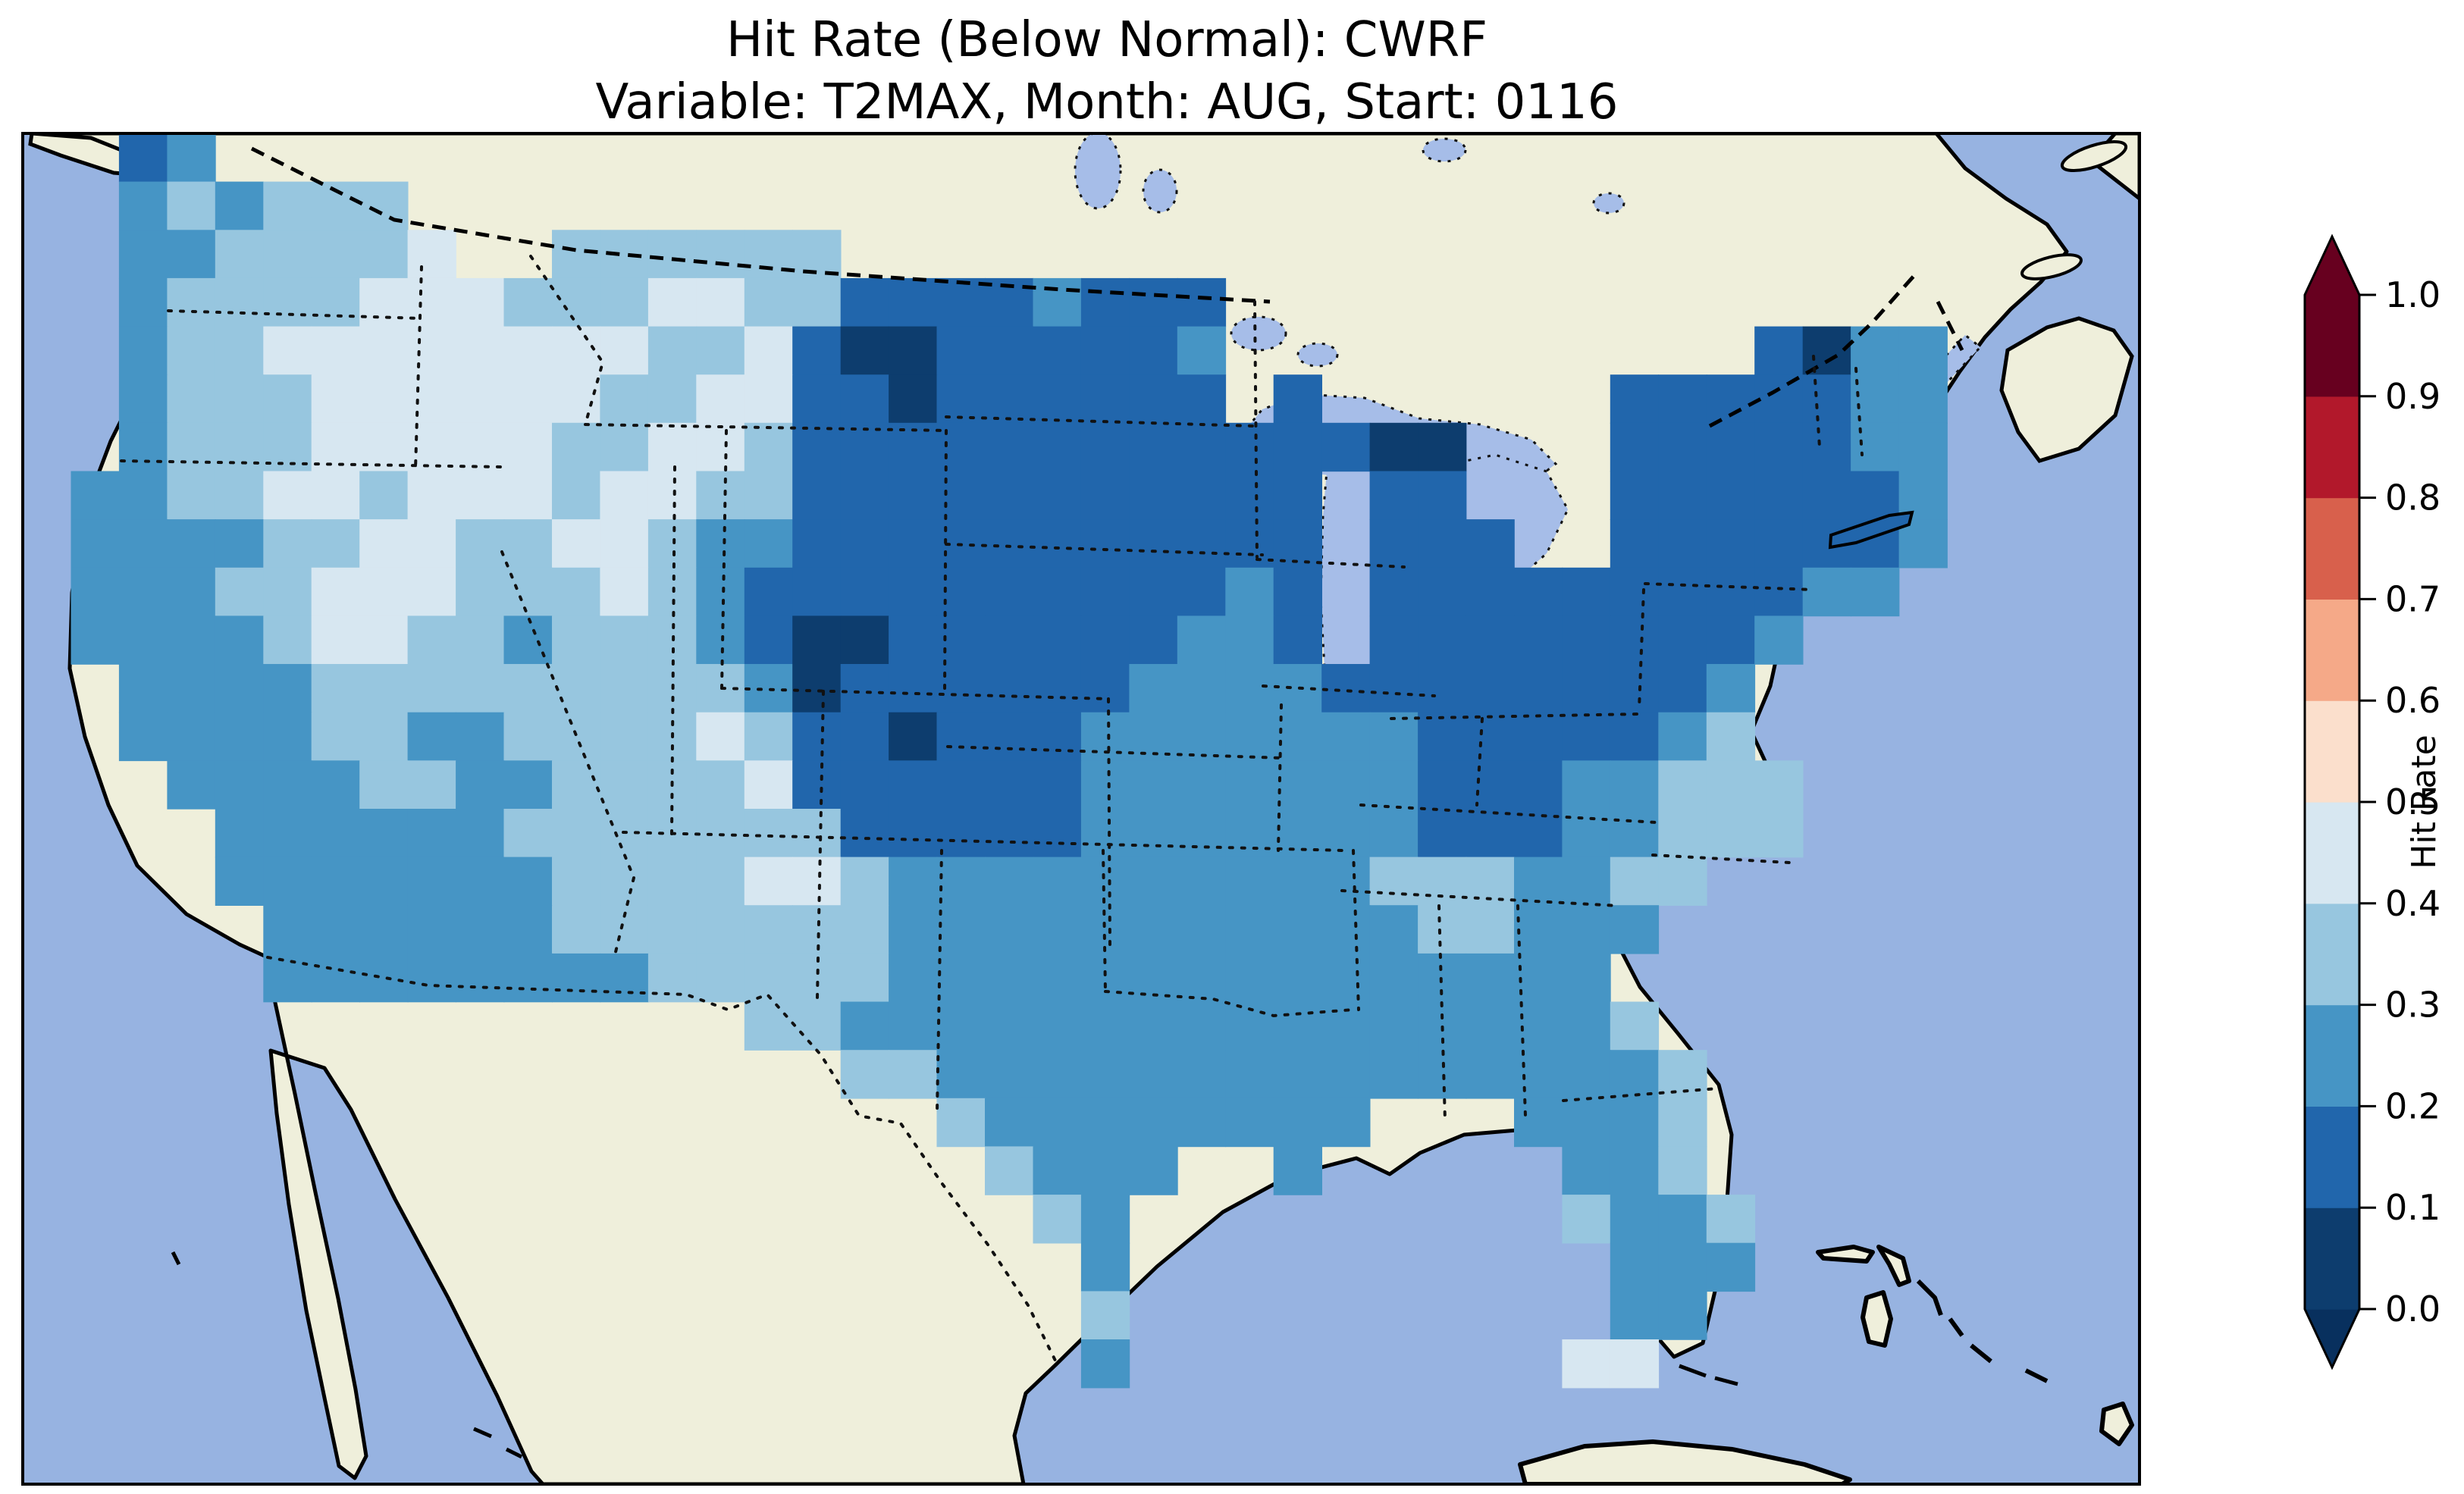  Describe the element at coordinates (1258, 333) in the screenshot. I see `lake-of-the-woods` at that location.